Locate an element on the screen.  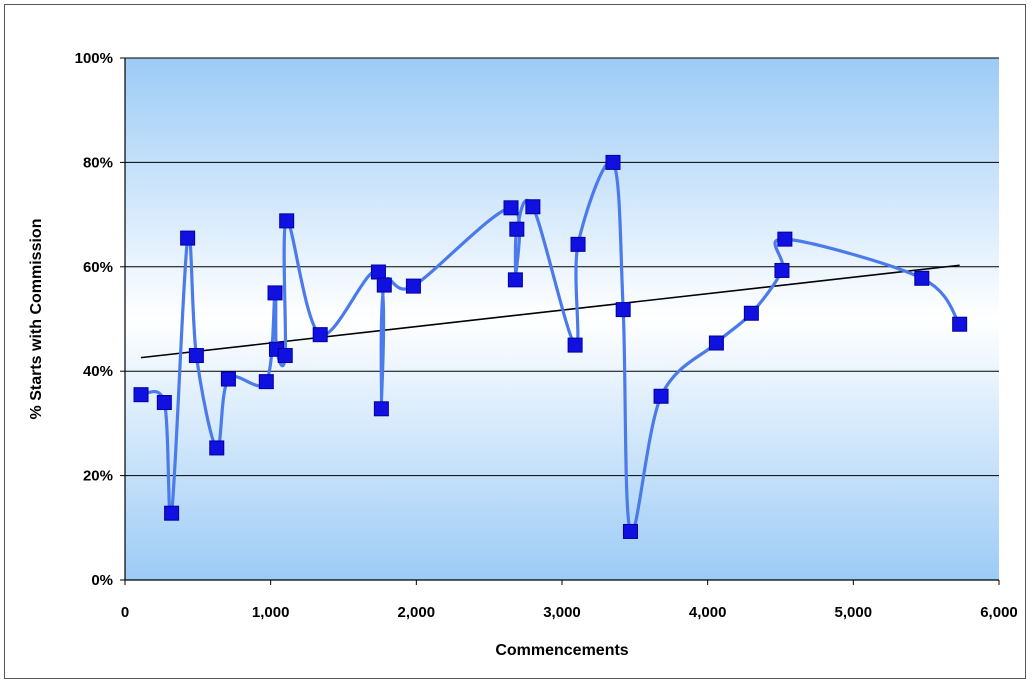
x-tick-label: 3,000 is located at coordinates (562, 612).